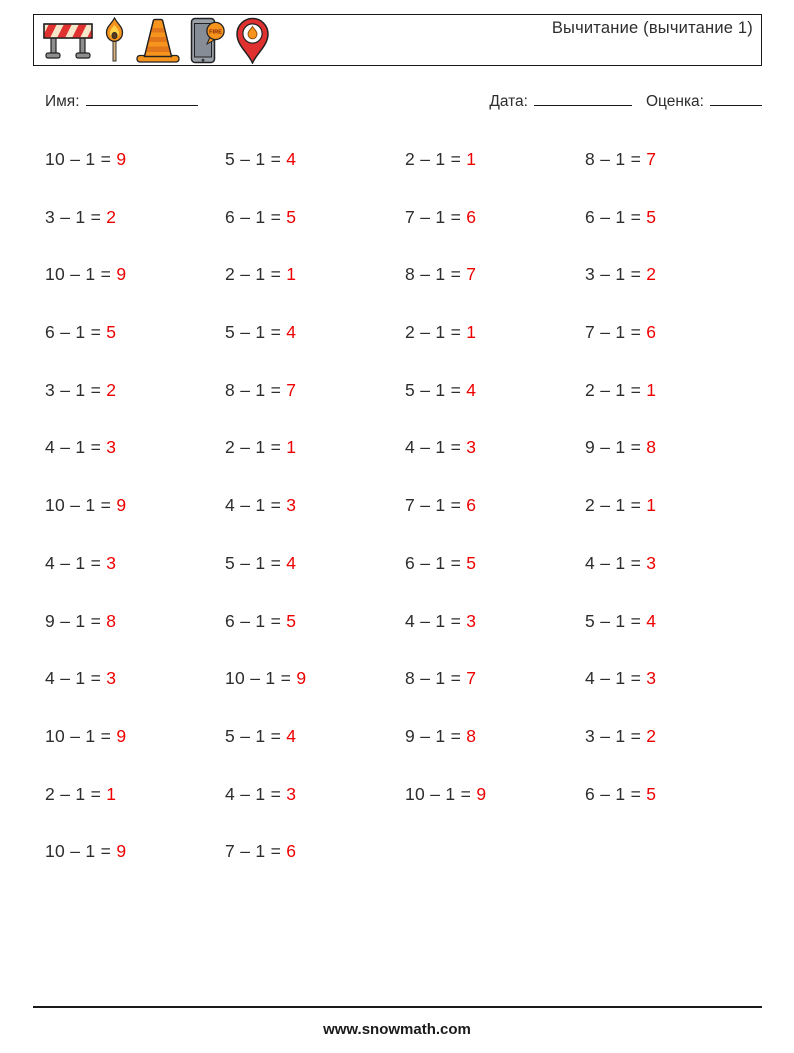 The image size is (794, 1053). I want to click on burning-match-icon, so click(114, 40).